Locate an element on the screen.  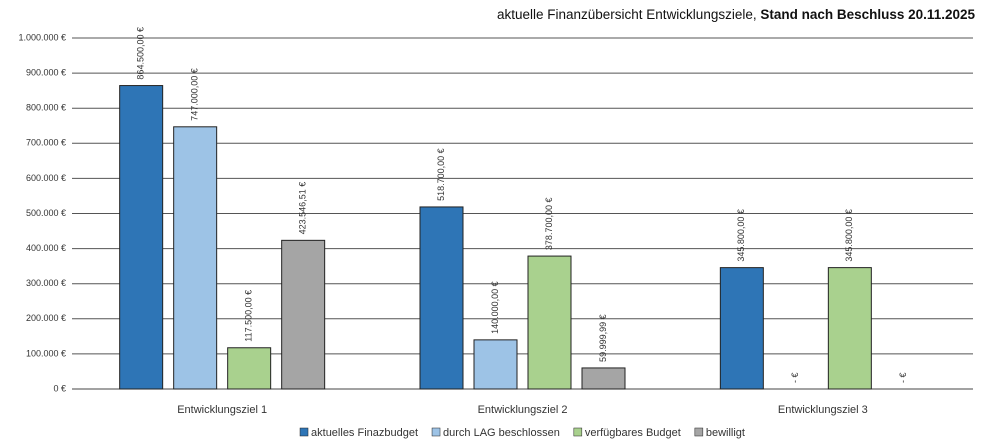
y-tick-label: 900.000 € is located at coordinates (46, 72).